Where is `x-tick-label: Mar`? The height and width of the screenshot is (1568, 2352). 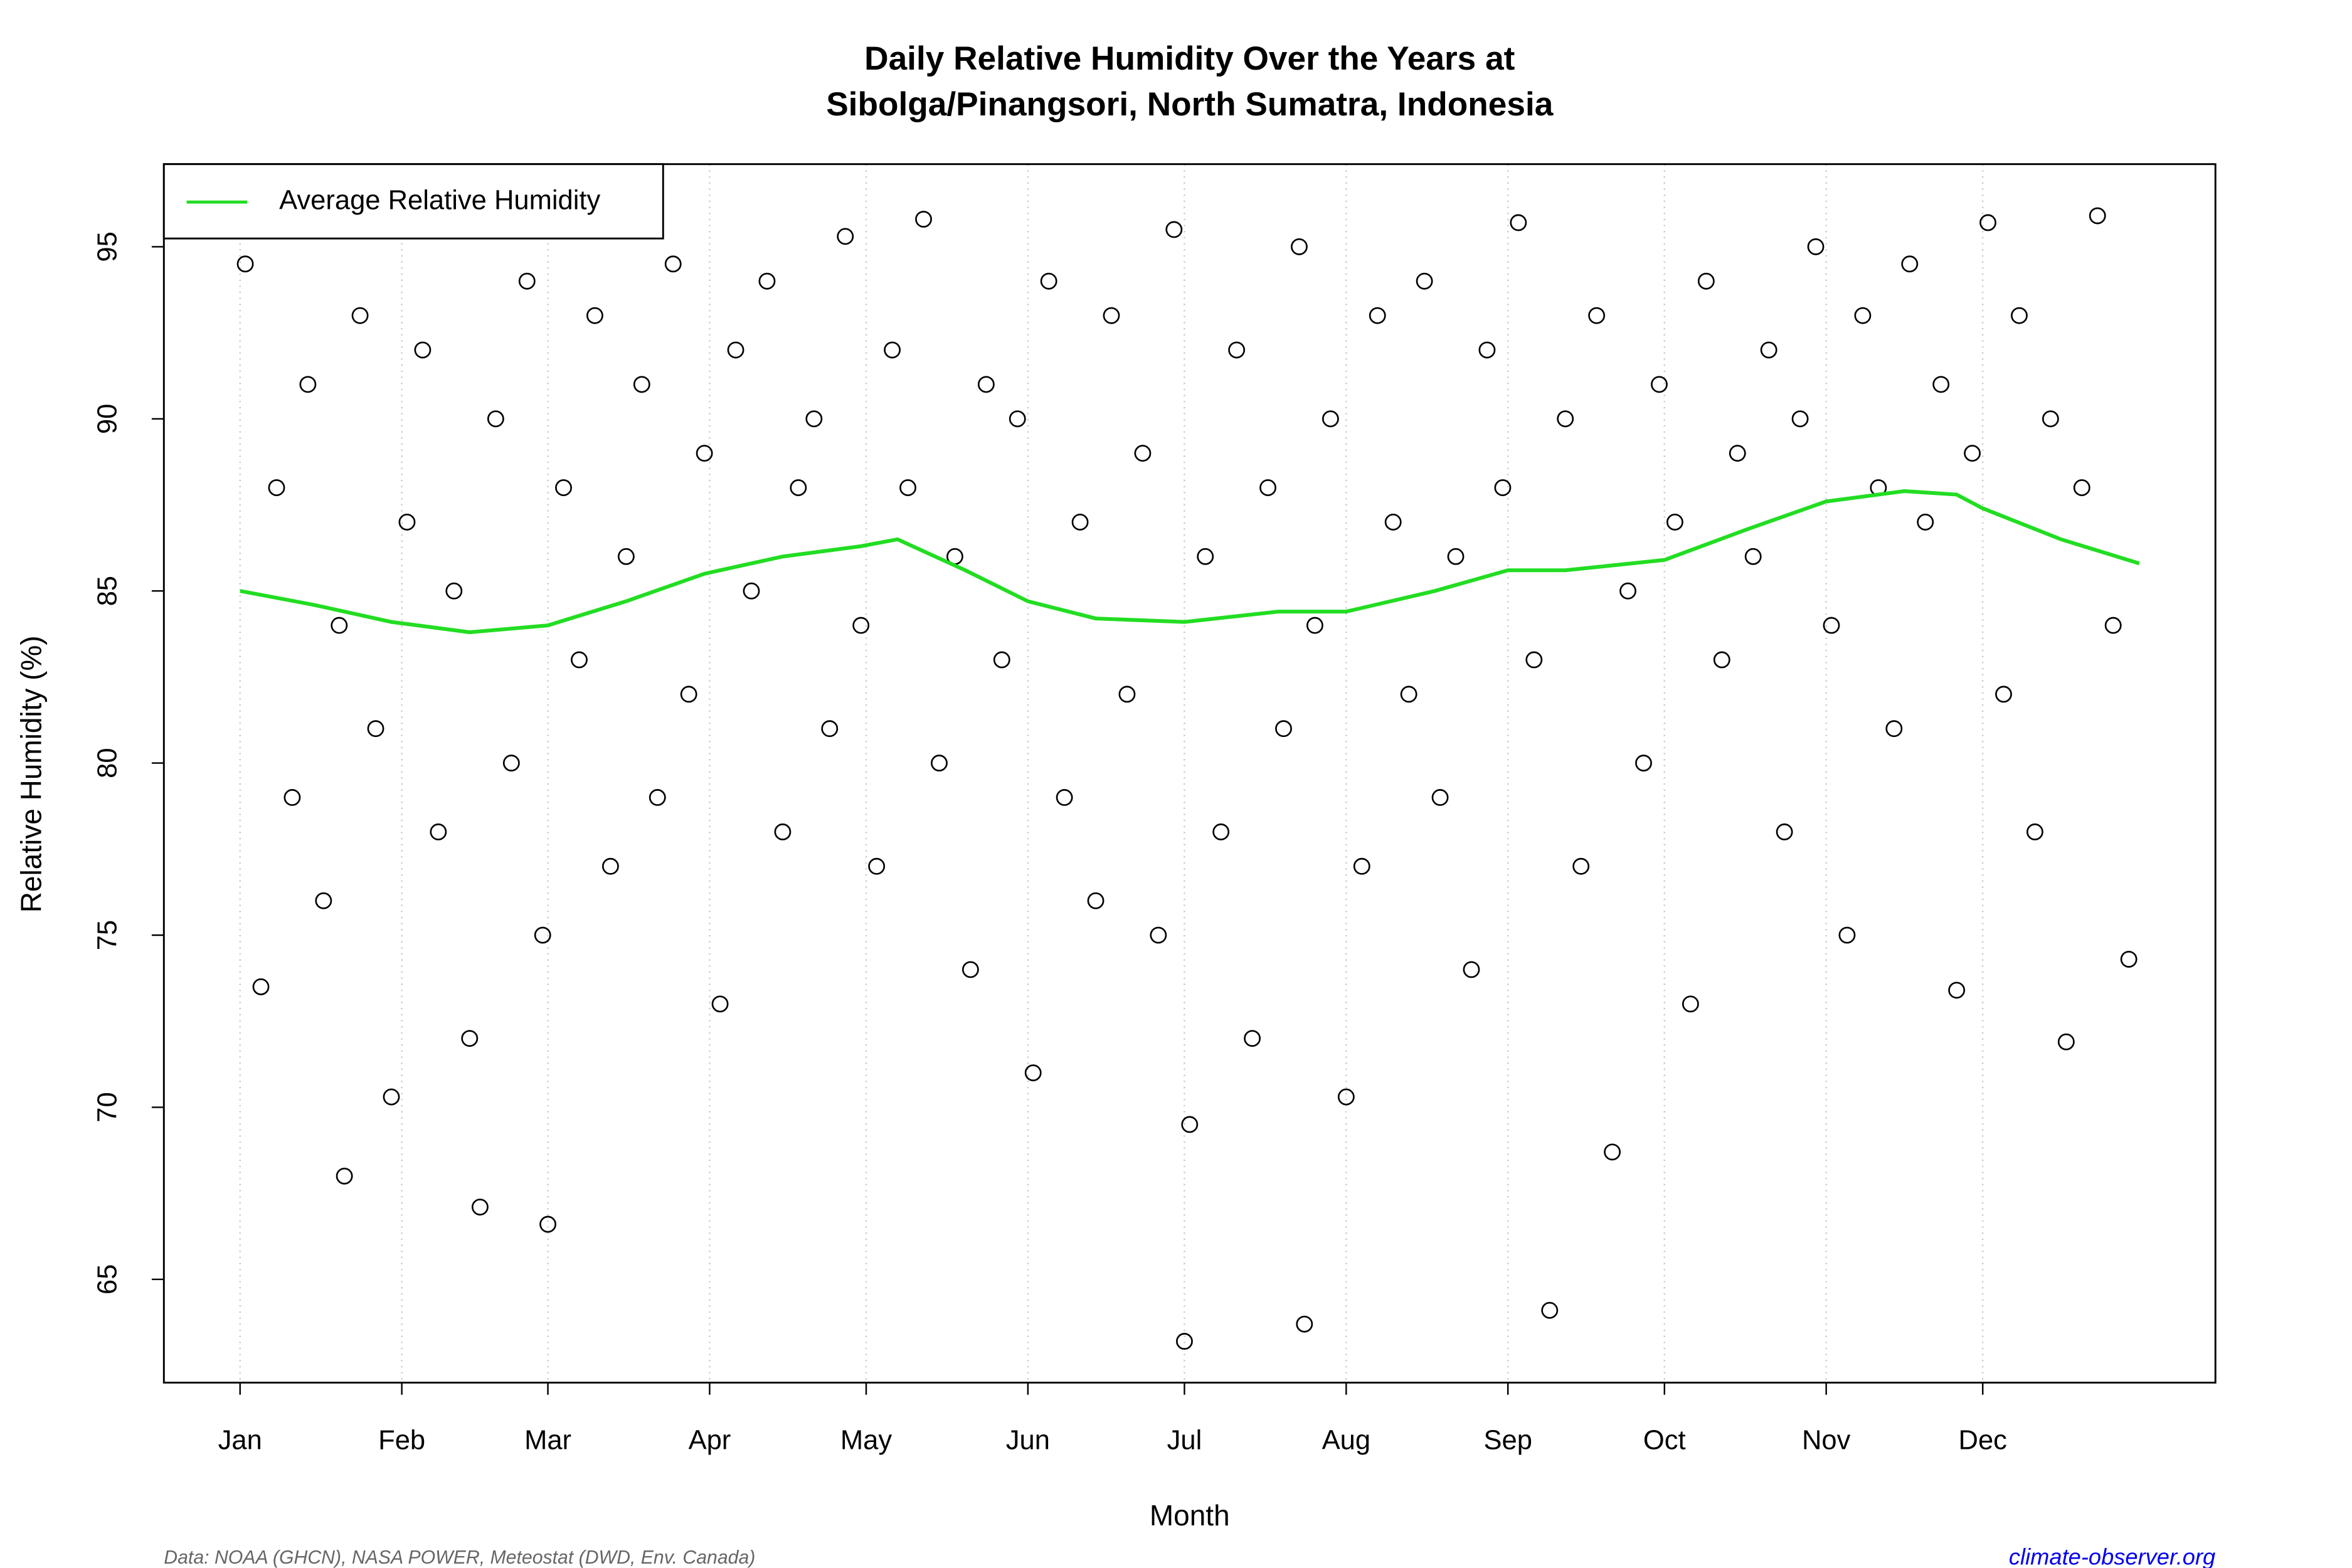
x-tick-label: Mar is located at coordinates (547, 1440).